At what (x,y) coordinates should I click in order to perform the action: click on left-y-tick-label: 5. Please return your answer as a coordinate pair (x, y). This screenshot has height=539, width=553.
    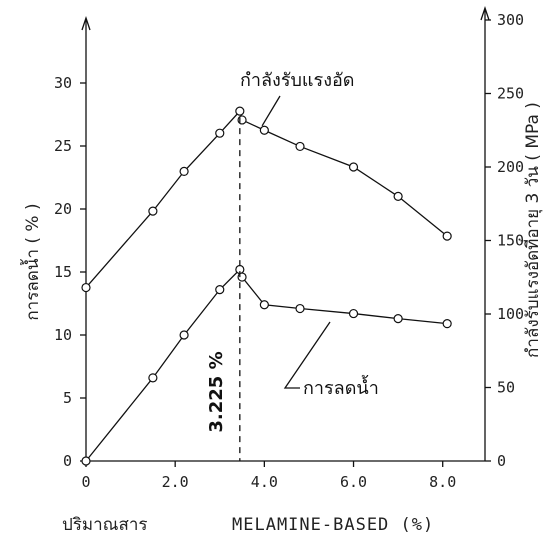
    Looking at the image, I should click on (67, 398).